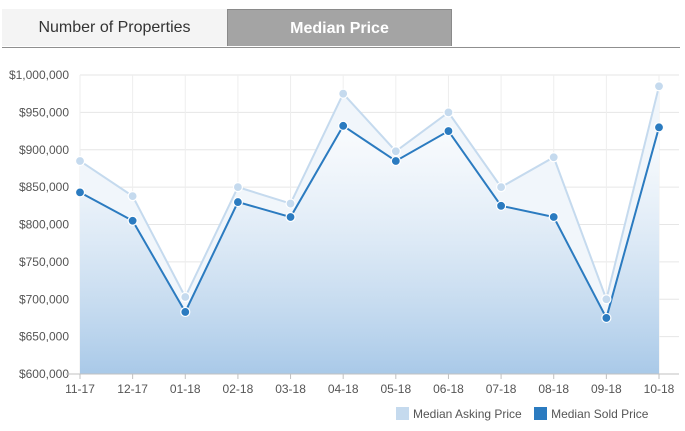 Image resolution: width=685 pixels, height=431 pixels. I want to click on x-tick-label: 07-18, so click(501, 389).